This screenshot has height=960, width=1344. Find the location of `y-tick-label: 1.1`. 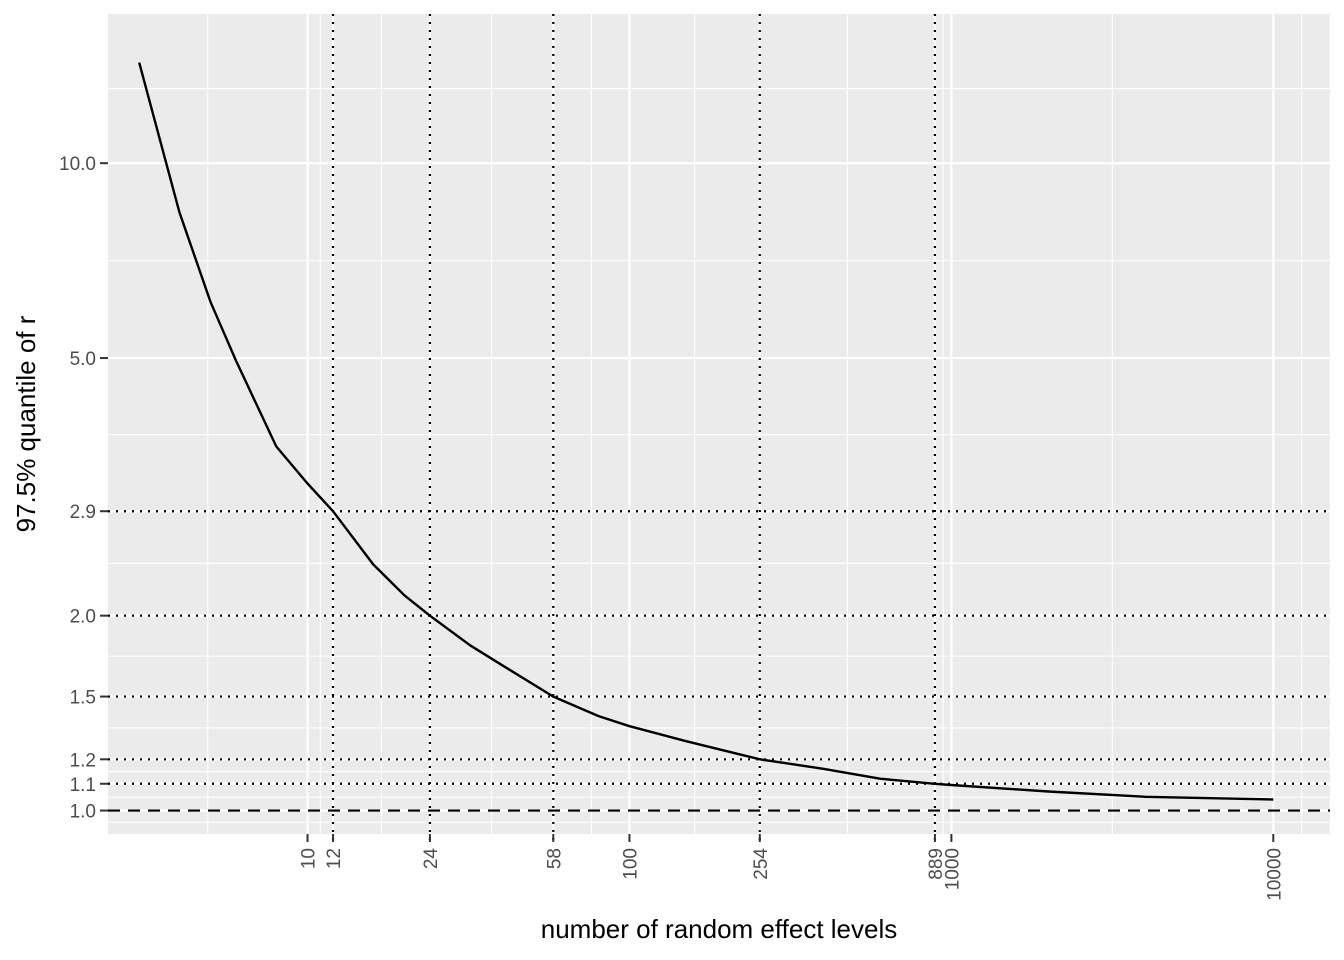

y-tick-label: 1.1 is located at coordinates (83, 785).